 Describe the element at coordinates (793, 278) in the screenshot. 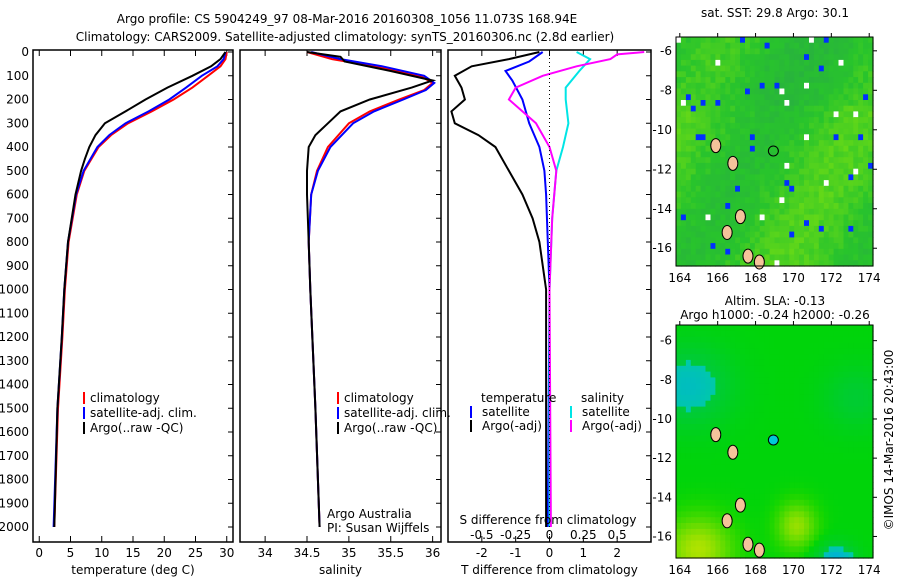

I see `lon-tick-label: 170` at that location.